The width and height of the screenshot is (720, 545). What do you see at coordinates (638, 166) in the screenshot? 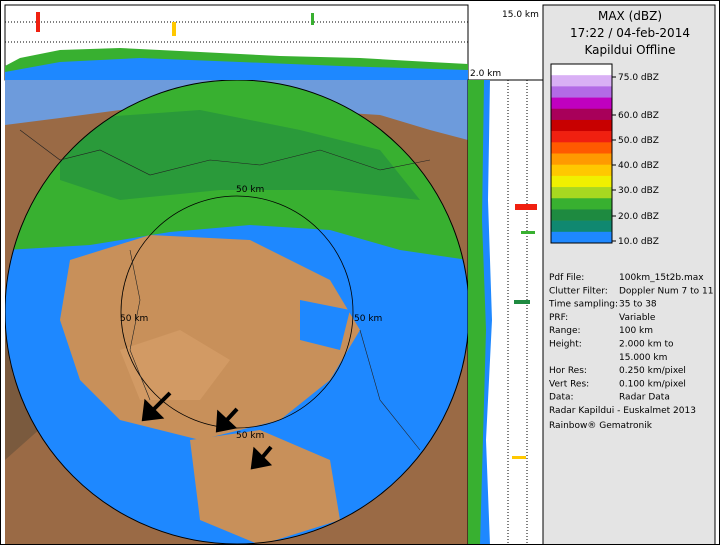
I see `legend-label: 40.0 dBZ` at bounding box center [638, 166].